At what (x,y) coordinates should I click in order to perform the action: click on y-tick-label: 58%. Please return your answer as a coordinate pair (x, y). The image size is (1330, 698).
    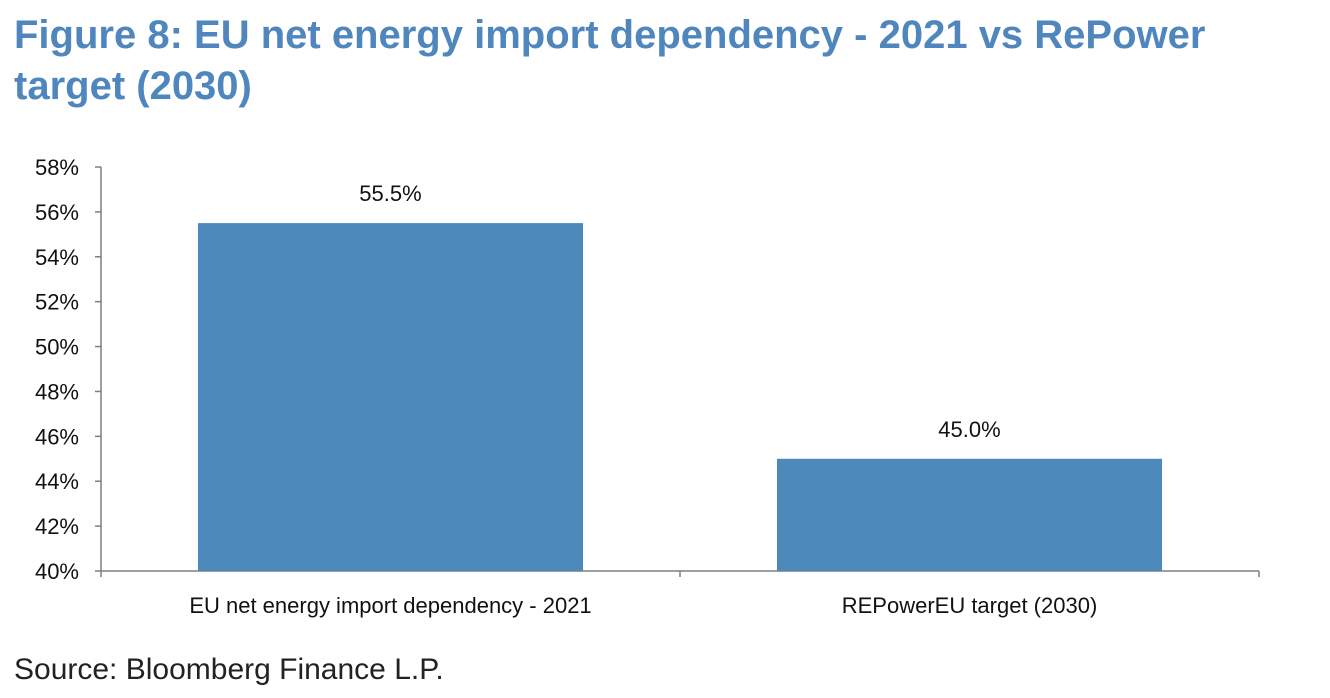
    Looking at the image, I should click on (57, 167).